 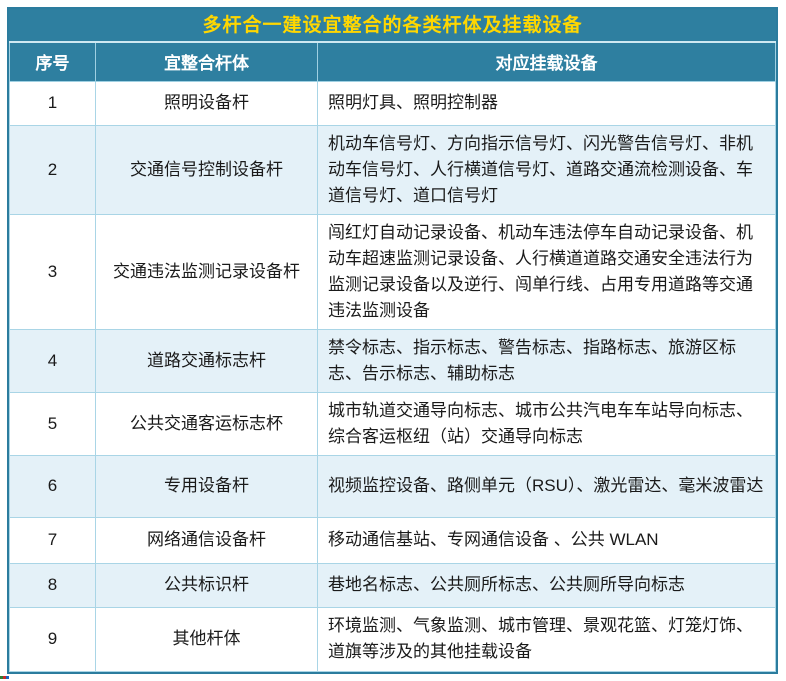 I want to click on cell-row-number: 4, so click(x=52, y=360).